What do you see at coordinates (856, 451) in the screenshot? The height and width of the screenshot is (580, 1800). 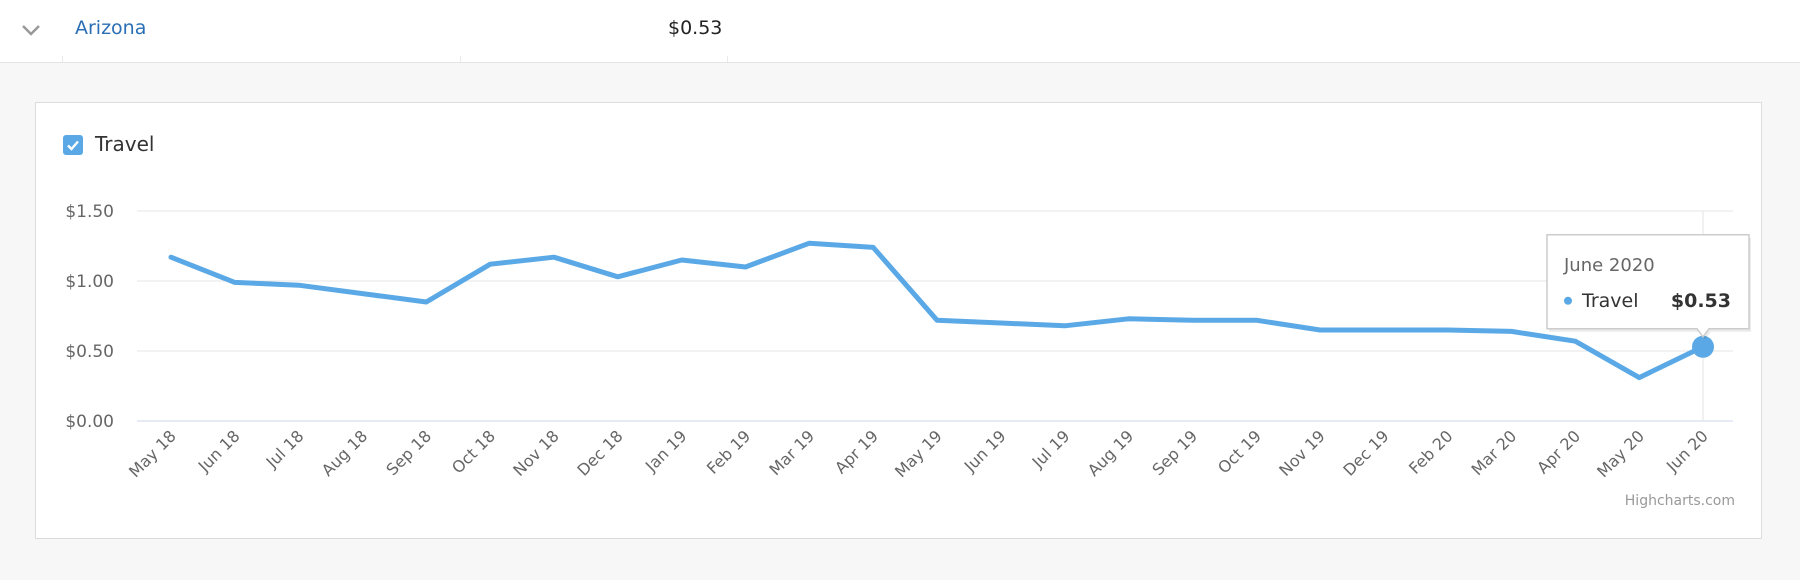 I see `x-tick-label: Apr 19` at bounding box center [856, 451].